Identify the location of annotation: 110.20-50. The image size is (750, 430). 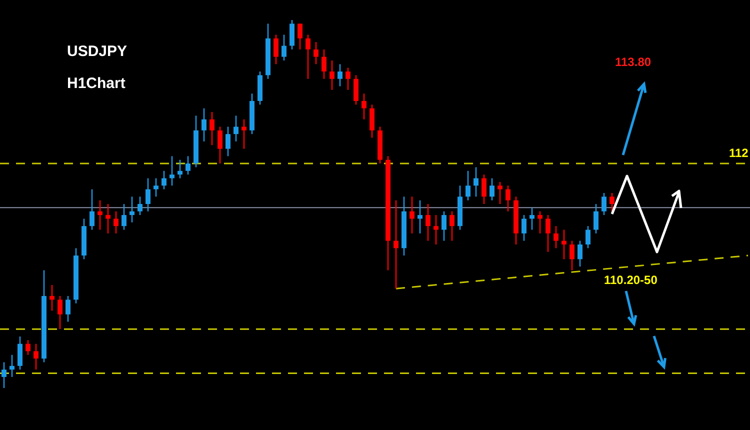
(631, 280).